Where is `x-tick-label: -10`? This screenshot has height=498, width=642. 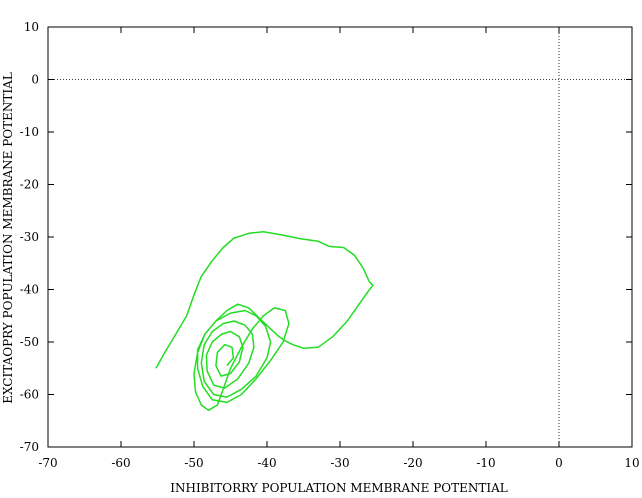
x-tick-label: -10 is located at coordinates (485, 463).